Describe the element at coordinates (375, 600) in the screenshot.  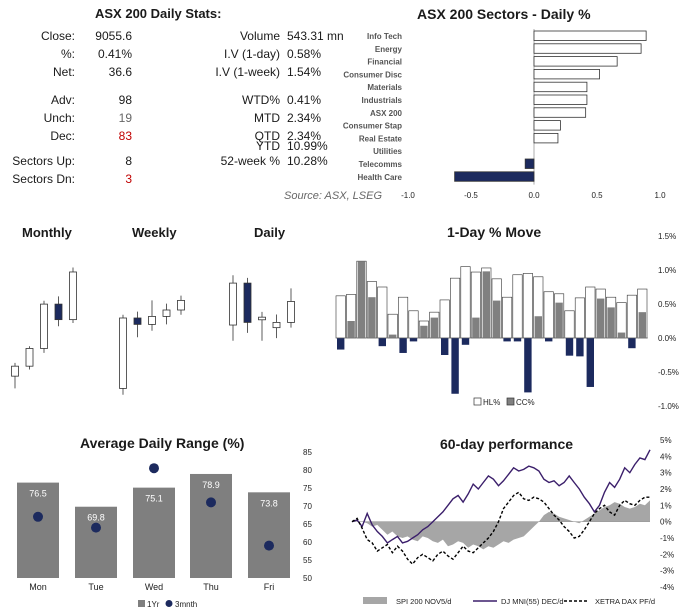
I see `legend-spi-swatch` at that location.